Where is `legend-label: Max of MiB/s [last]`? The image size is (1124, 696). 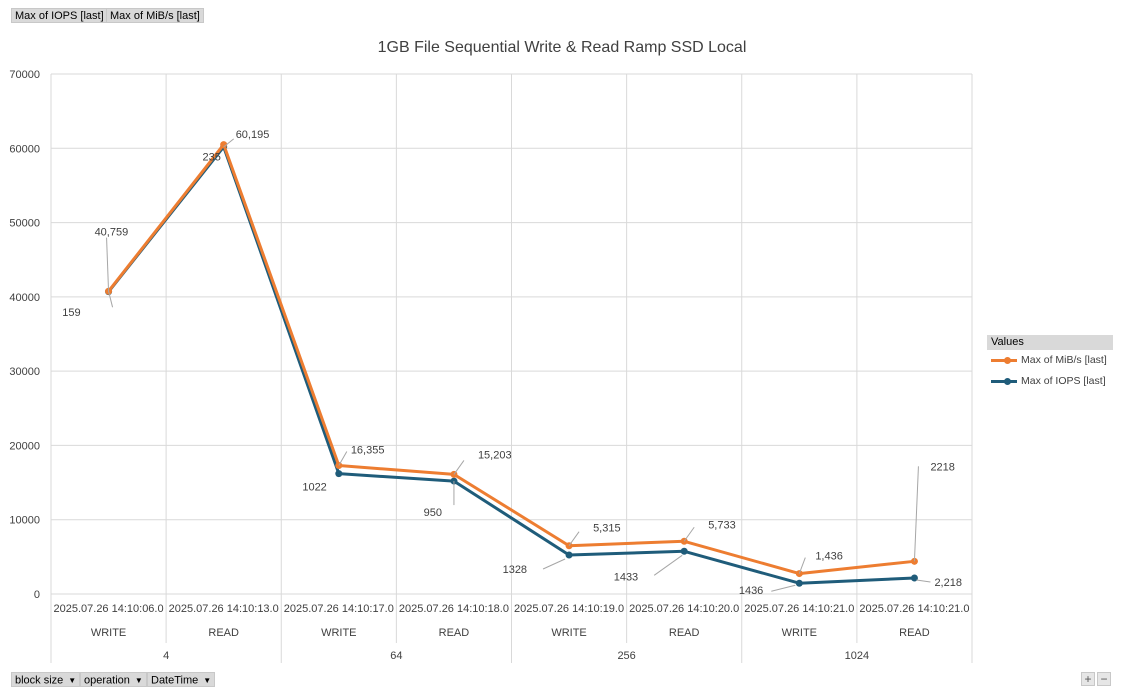
legend-label: Max of MiB/s [last] is located at coordinates (1064, 360).